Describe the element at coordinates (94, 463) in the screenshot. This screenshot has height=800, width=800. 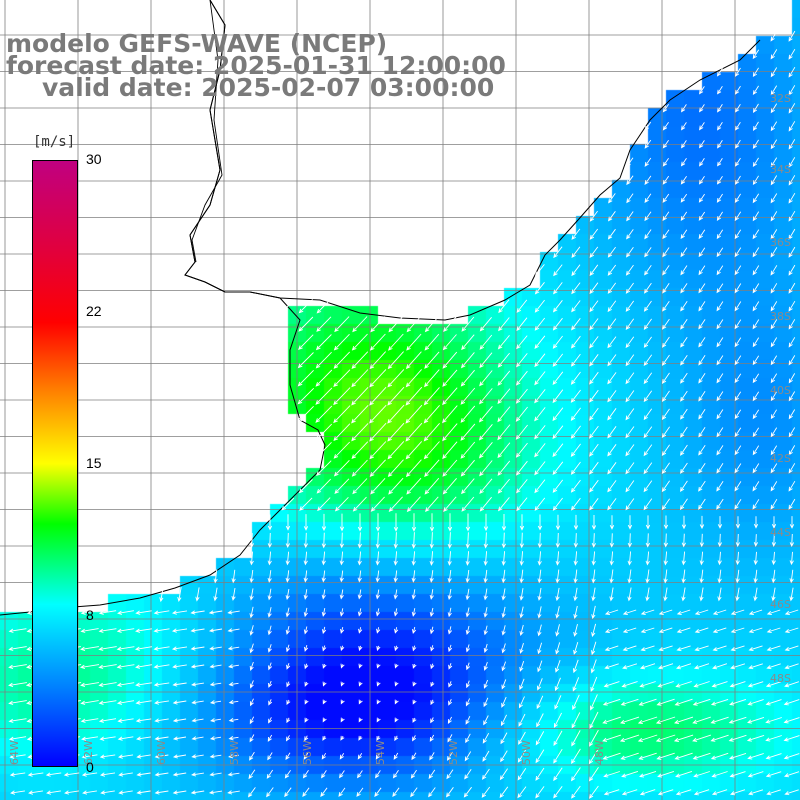
I see `colorbar-tick-15: 15` at that location.